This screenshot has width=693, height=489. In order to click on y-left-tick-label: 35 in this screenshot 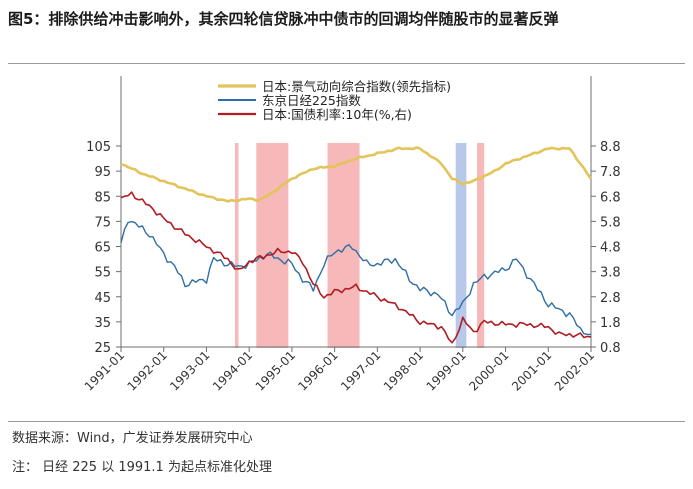, I will do `click(102, 323)`.